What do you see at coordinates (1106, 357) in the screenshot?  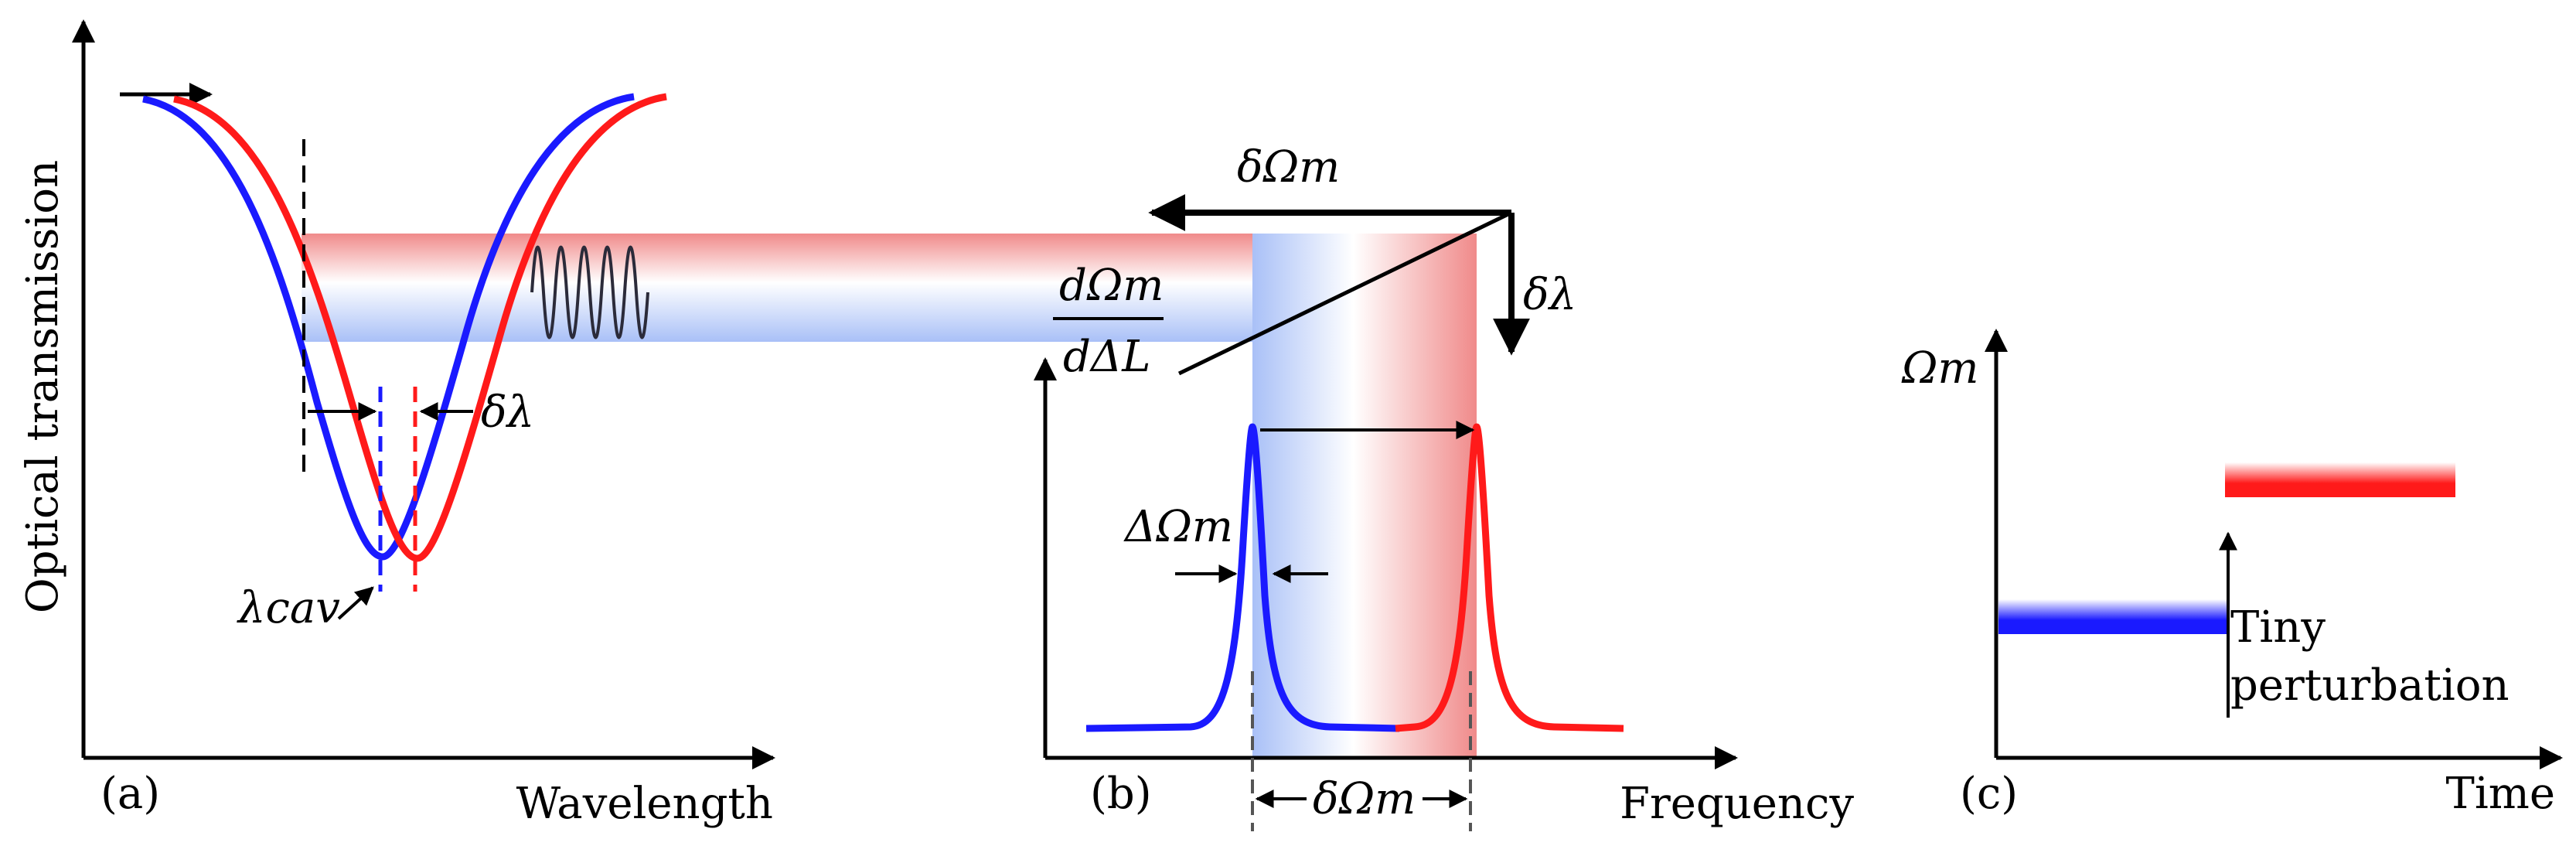 I see `slope-denominator: dΔL` at bounding box center [1106, 357].